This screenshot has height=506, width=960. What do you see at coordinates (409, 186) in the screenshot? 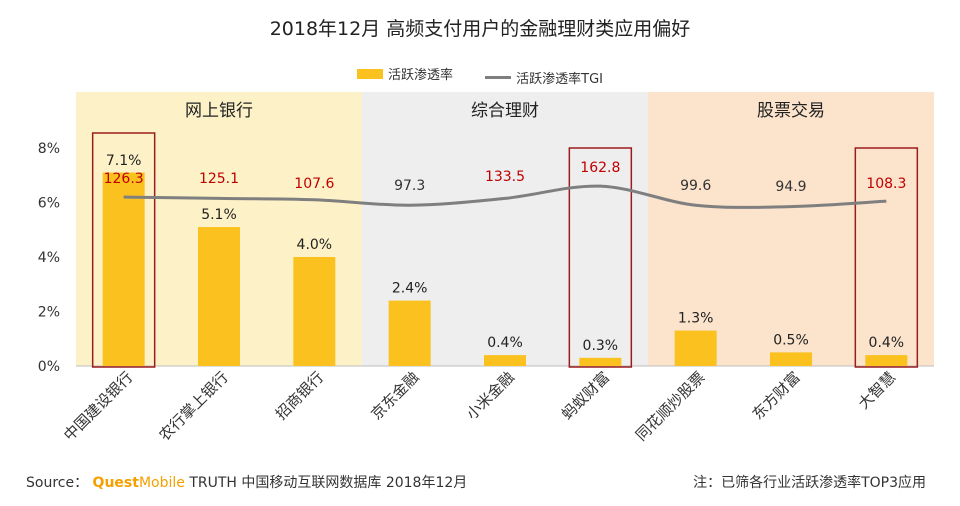
I see `tgi-value-label: 97.3` at bounding box center [409, 186].